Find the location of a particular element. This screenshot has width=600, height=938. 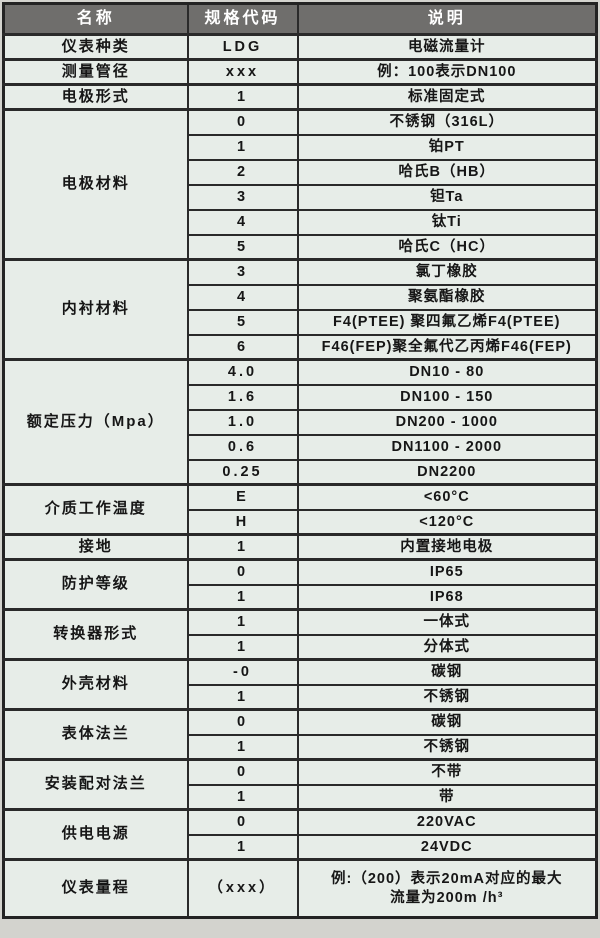

table-row: 仪表种类 LDG 电磁流量计 is located at coordinates (300, 47).